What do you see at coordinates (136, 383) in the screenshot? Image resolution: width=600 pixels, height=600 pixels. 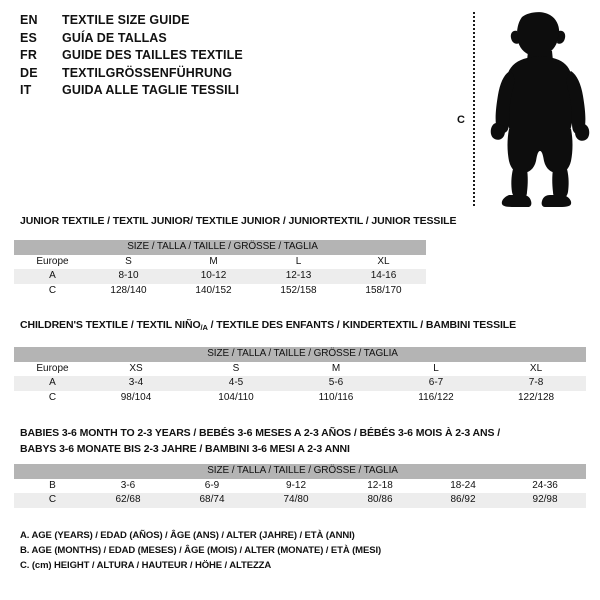 I see `children-cell-a-0: 3-4` at bounding box center [136, 383].